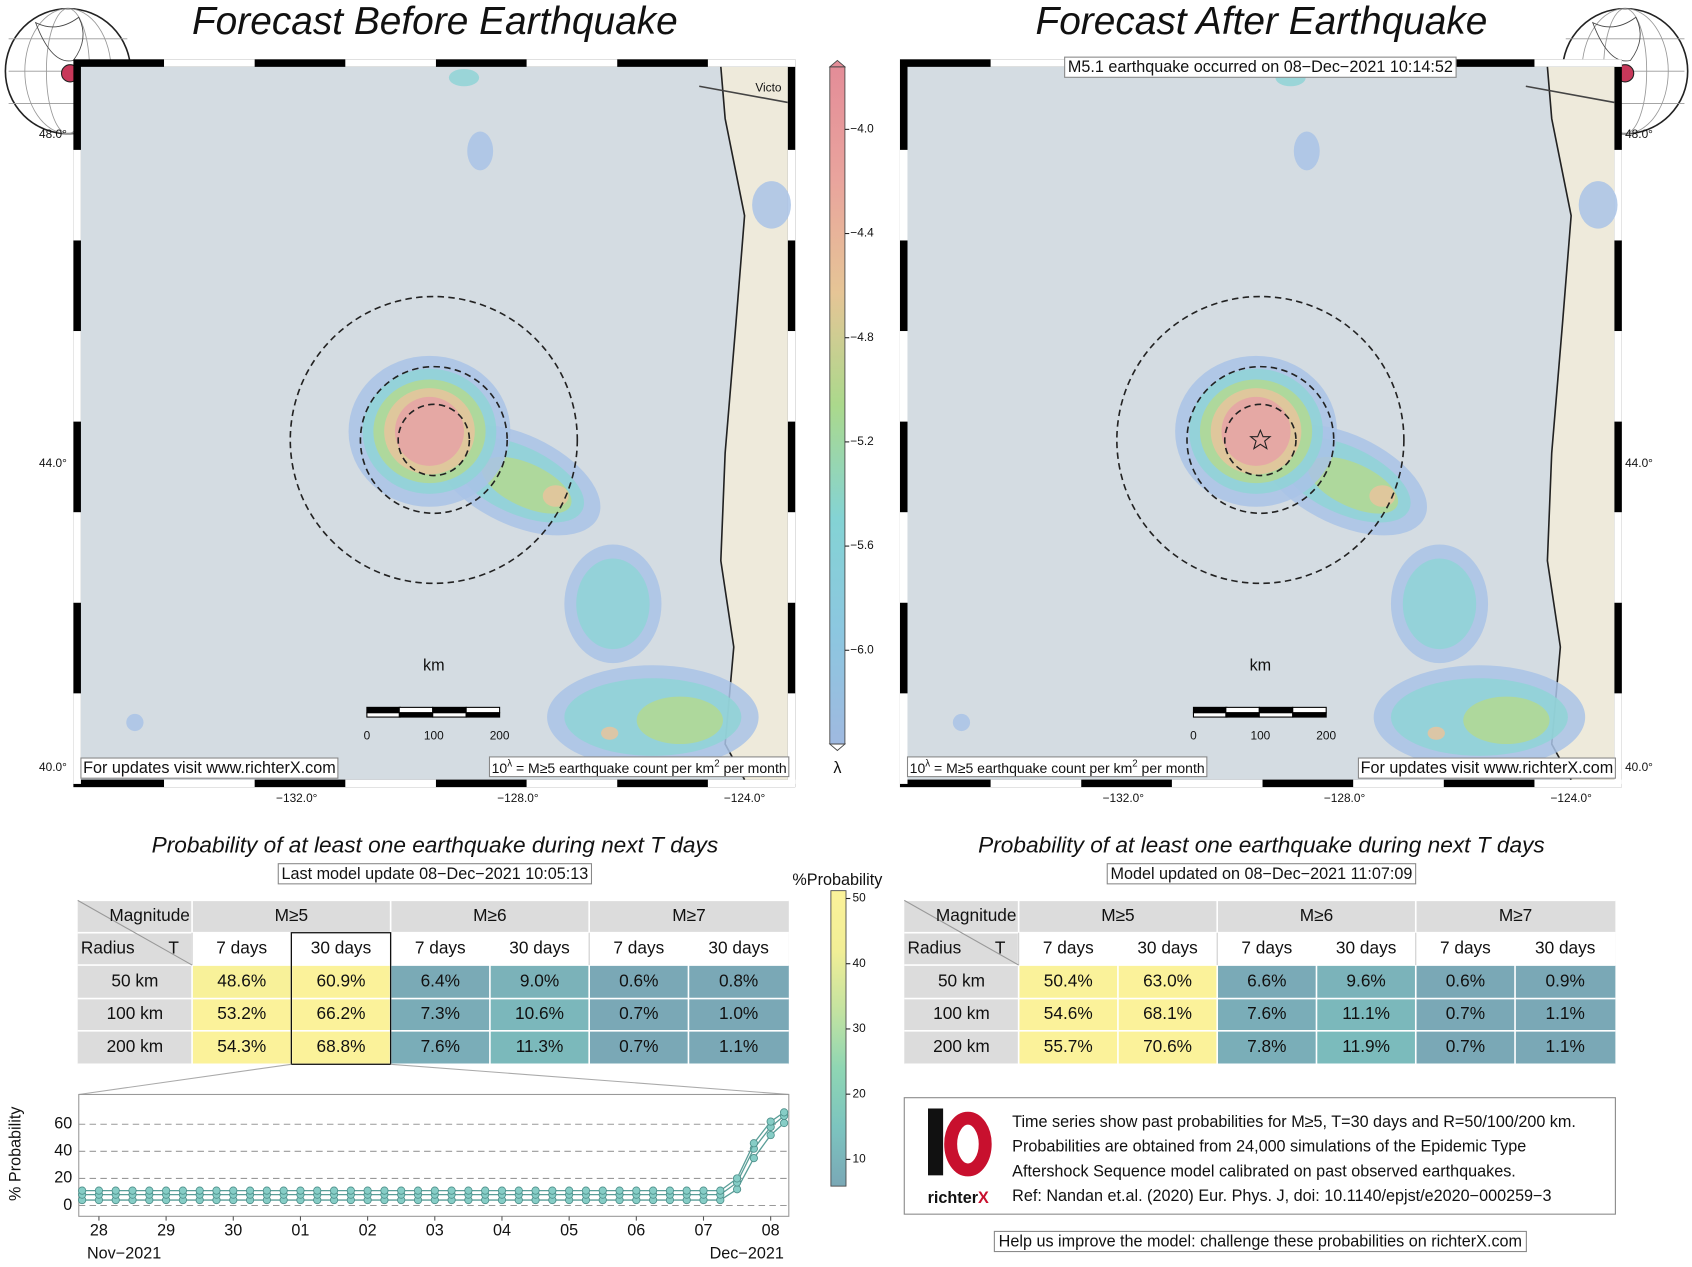 The width and height of the screenshot is (1692, 1267). Describe the element at coordinates (341, 1013) in the screenshot. I see `table-value: 66.2%` at that location.